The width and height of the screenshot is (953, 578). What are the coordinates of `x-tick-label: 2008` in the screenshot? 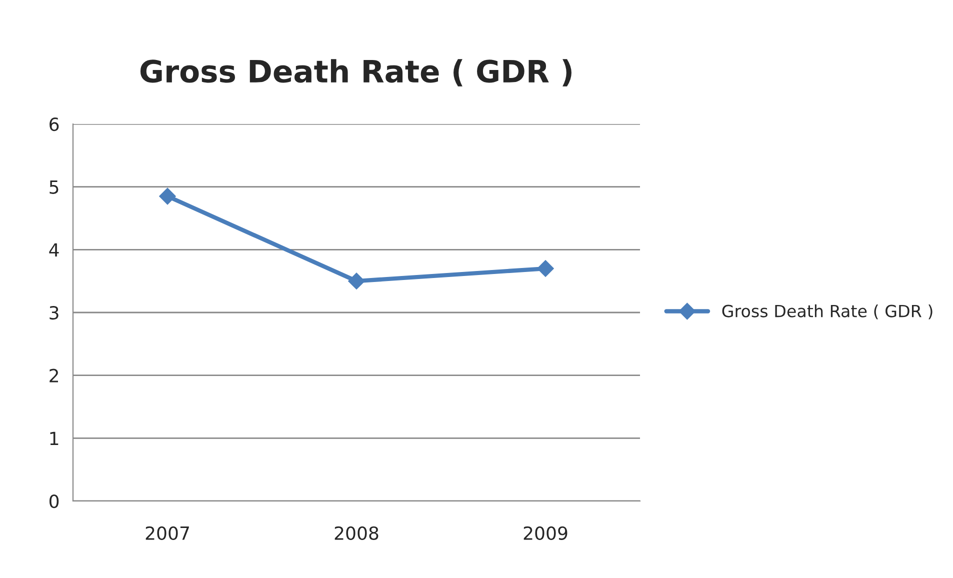 It's located at (356, 533).